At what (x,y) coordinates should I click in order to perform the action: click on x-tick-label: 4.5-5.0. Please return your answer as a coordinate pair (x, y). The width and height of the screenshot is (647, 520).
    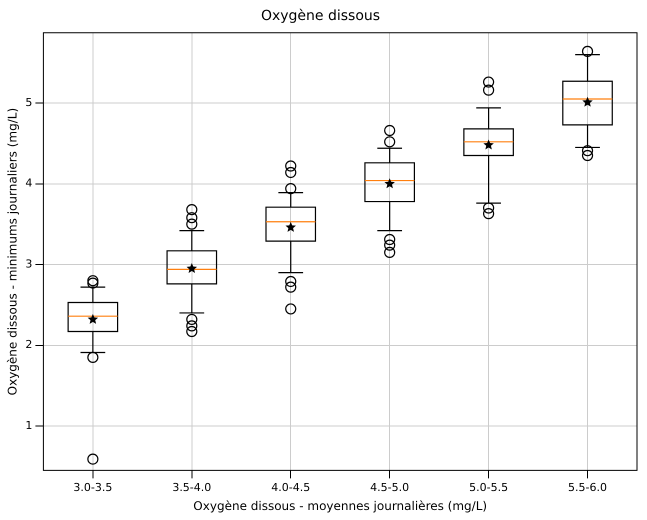
    Looking at the image, I should click on (390, 487).